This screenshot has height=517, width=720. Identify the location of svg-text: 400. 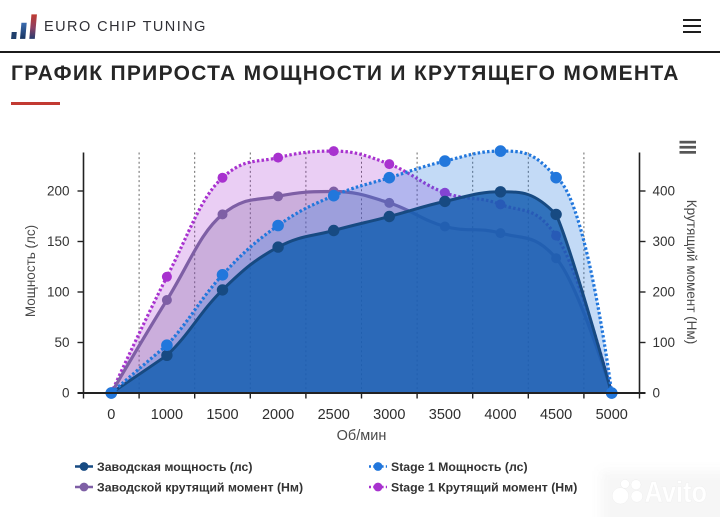
(664, 191).